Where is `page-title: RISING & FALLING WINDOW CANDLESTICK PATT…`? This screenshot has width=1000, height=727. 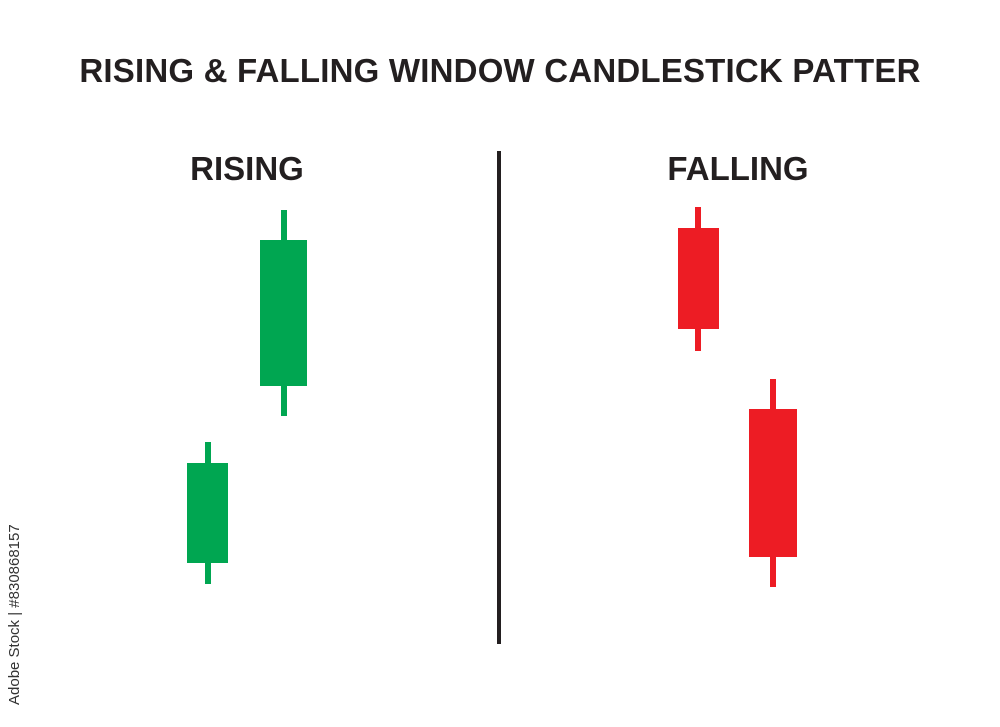
page-title: RISING & FALLING WINDOW CANDLESTICK PATT… is located at coordinates (500, 70).